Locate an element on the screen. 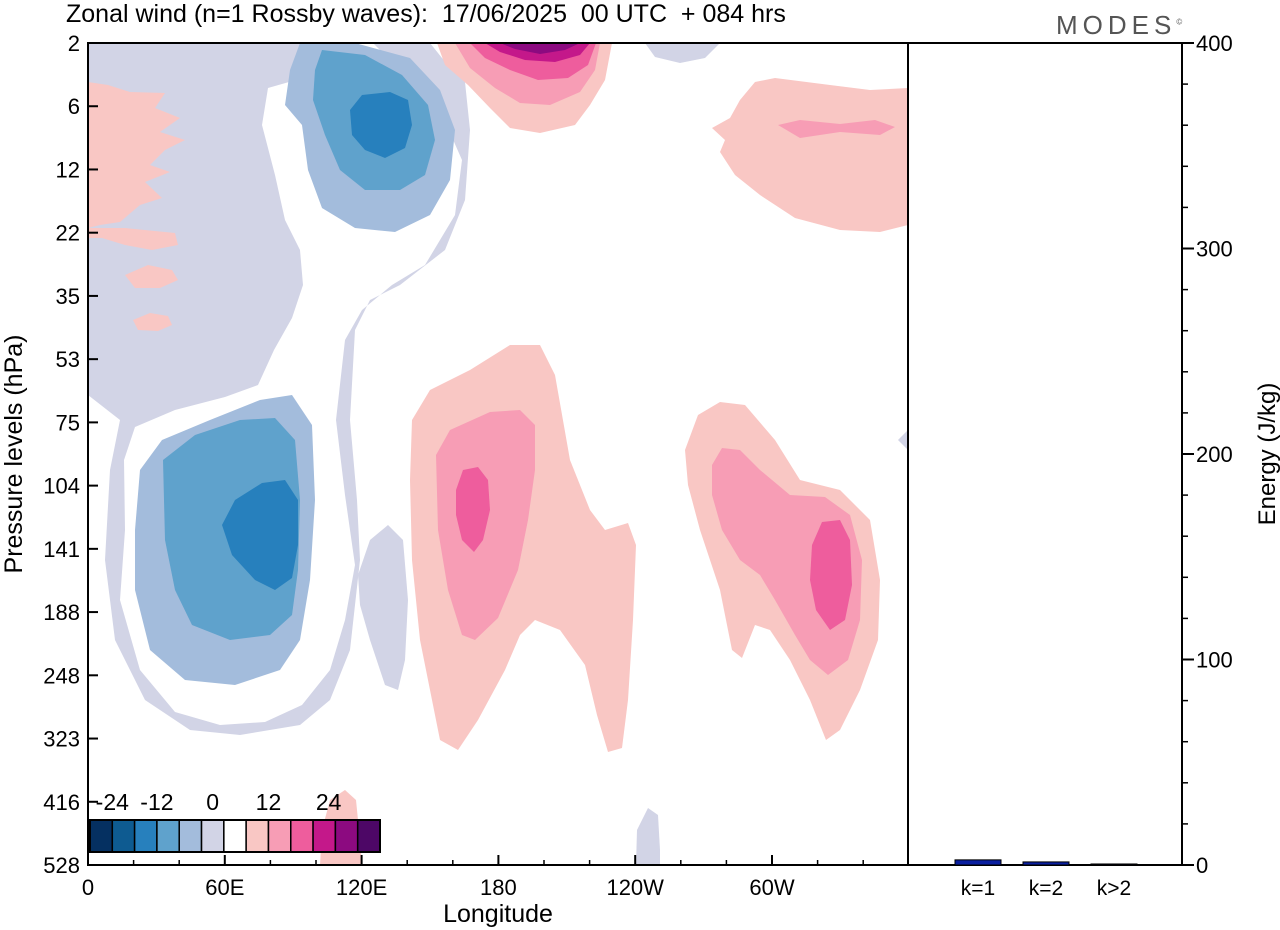 The width and height of the screenshot is (1280, 930). energy-axis: 0 100 200 300 400 is located at coordinates (1207, 454).